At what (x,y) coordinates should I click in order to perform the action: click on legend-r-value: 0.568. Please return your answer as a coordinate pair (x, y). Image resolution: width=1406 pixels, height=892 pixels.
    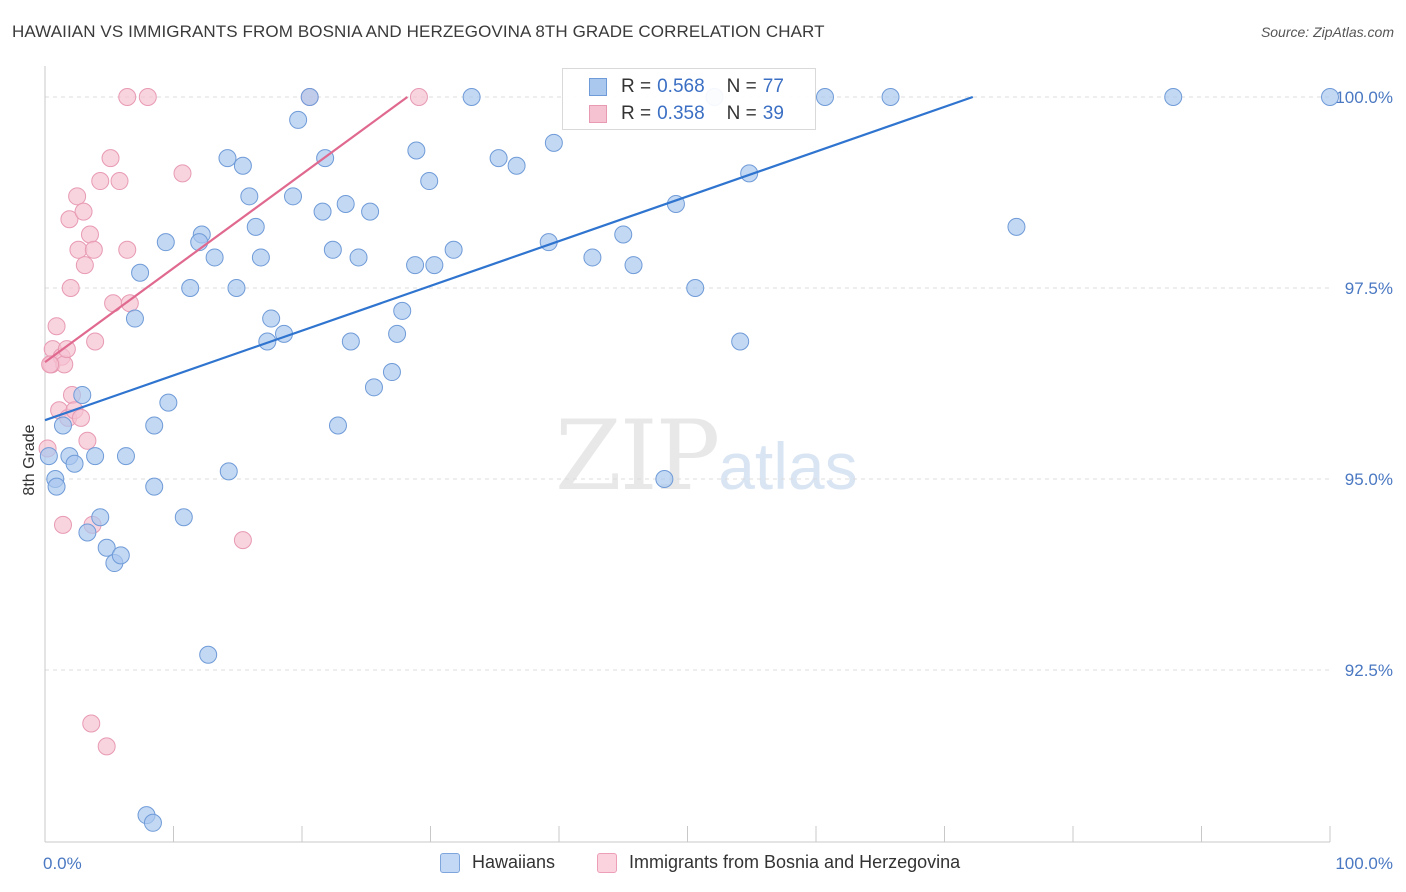
    Looking at the image, I should click on (681, 86).